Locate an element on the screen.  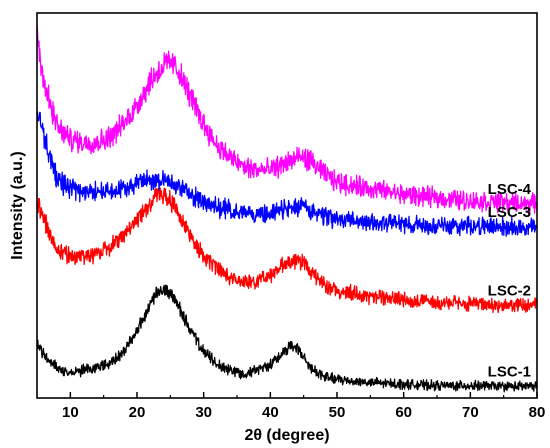
y-axis-title: Intensity (a.u.) is located at coordinates (17, 205).